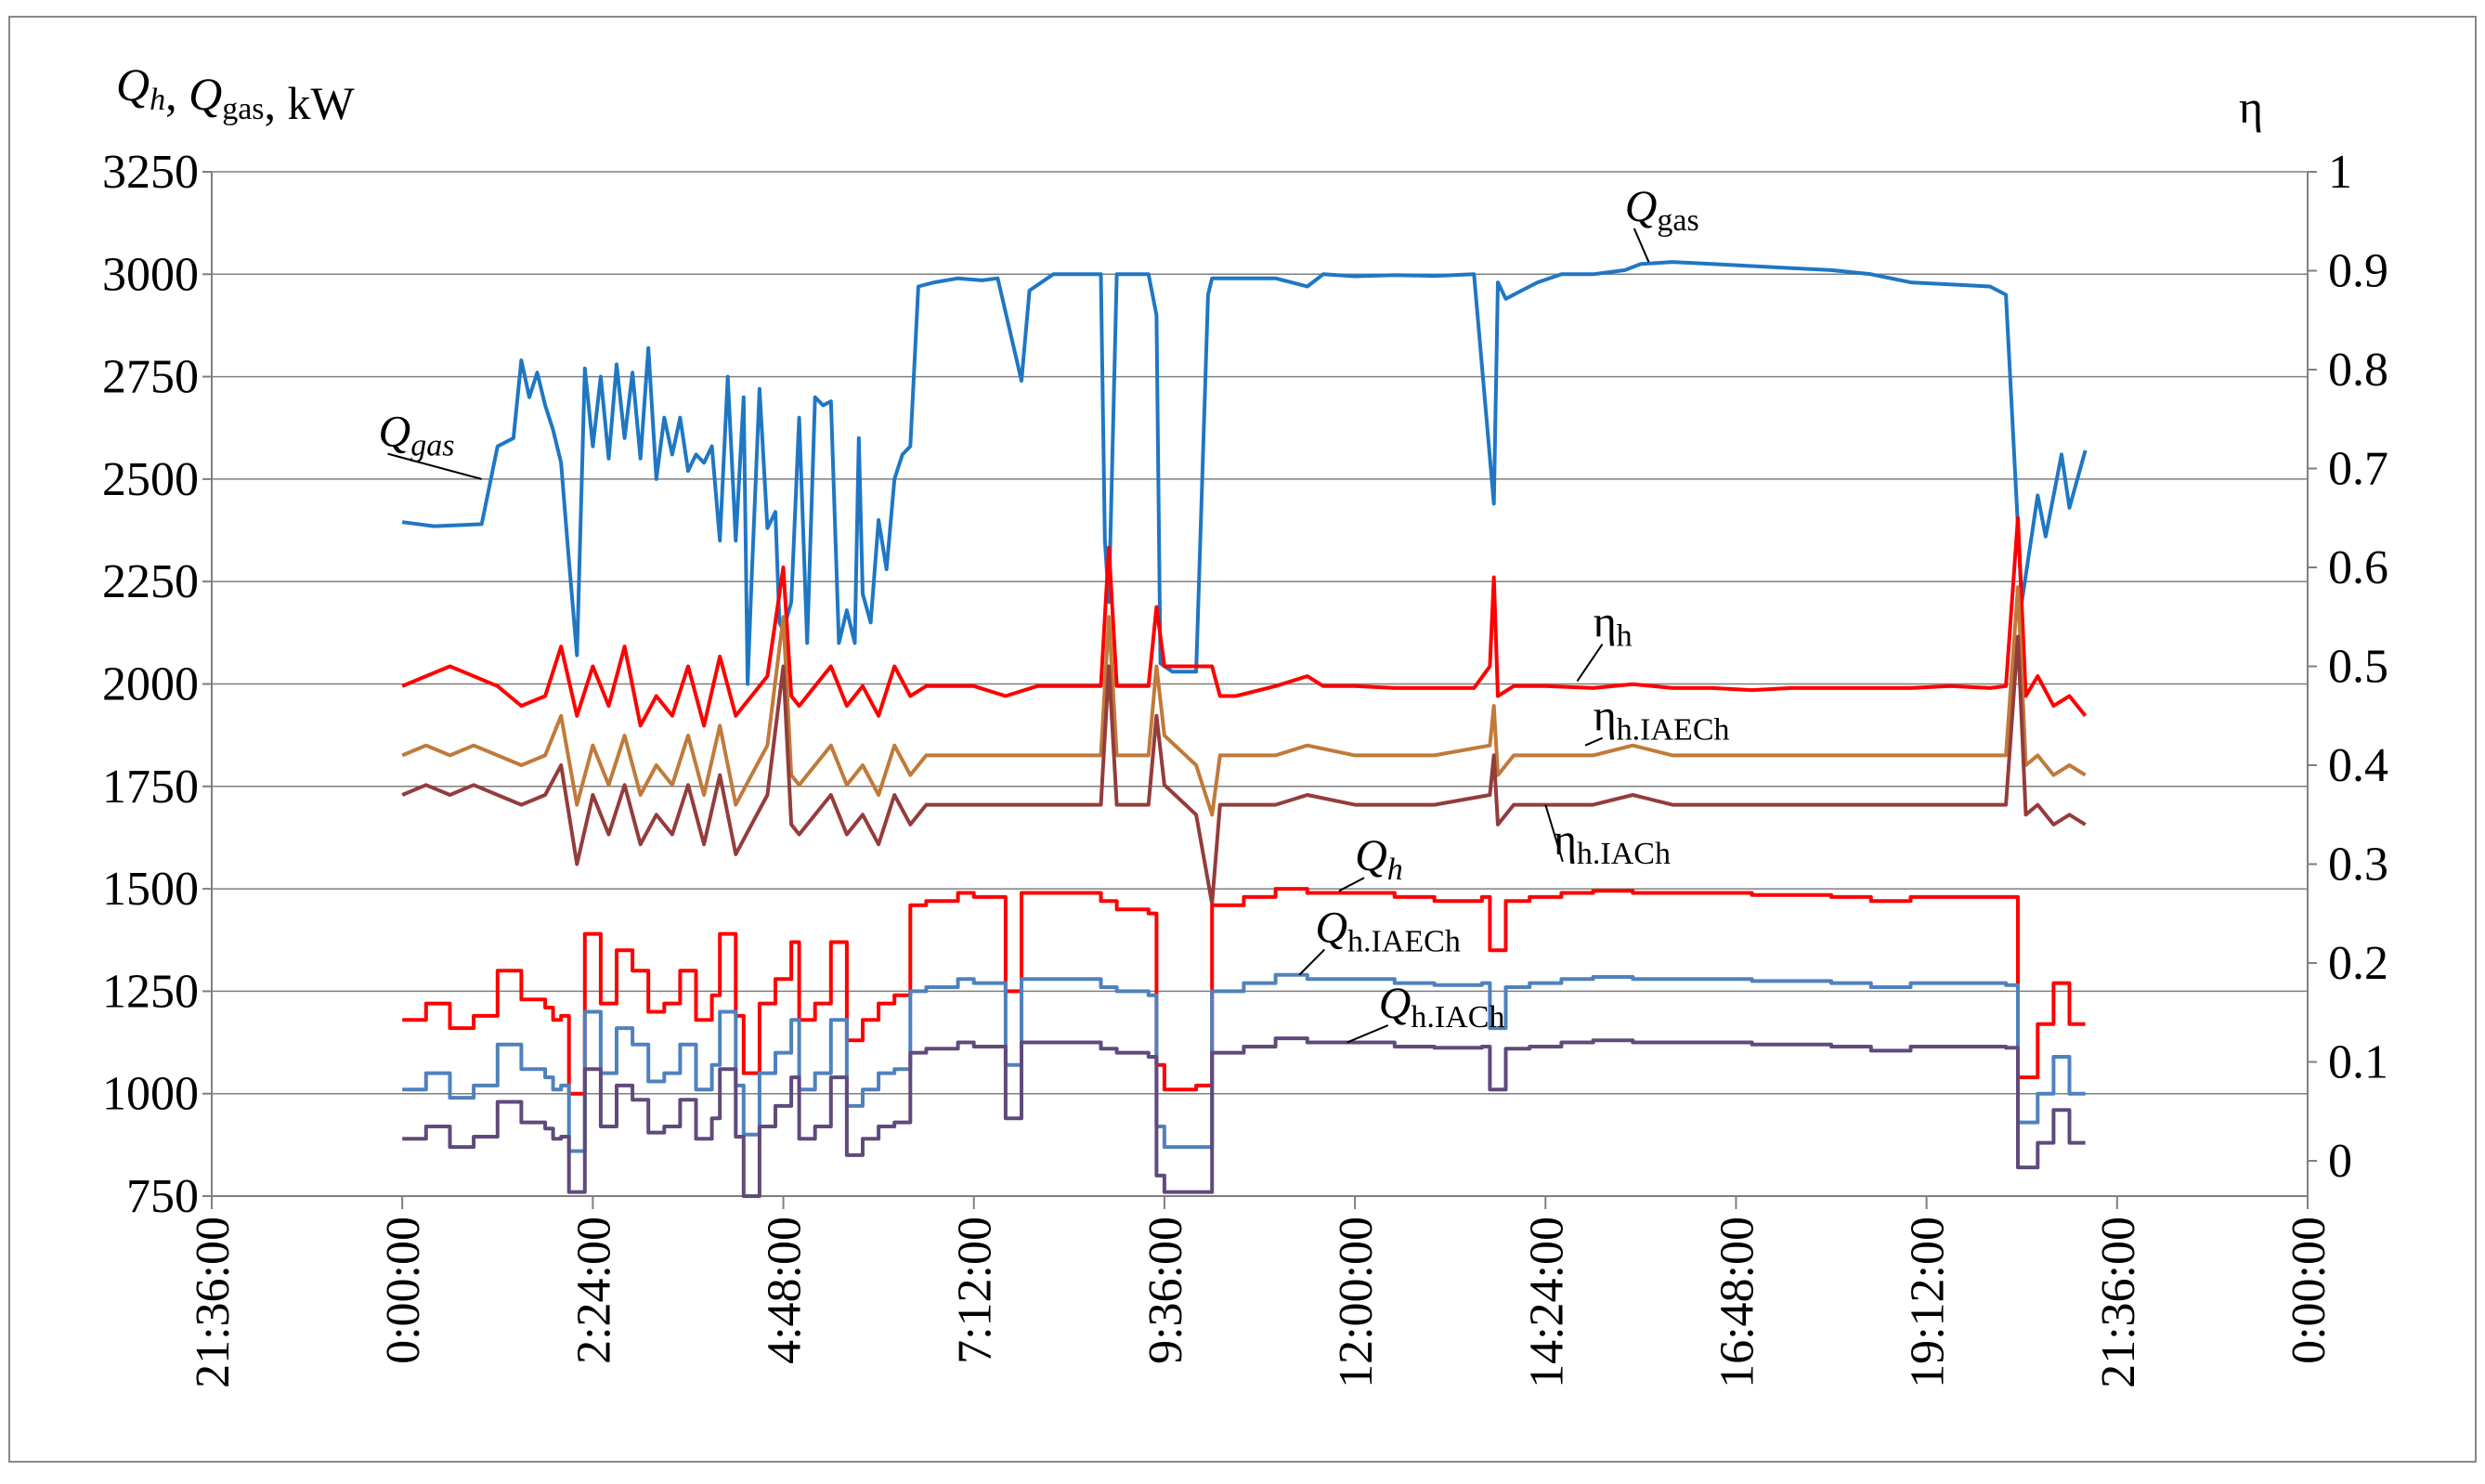  I want to click on x-tick-label: 12:00:00, so click(1356, 1302).